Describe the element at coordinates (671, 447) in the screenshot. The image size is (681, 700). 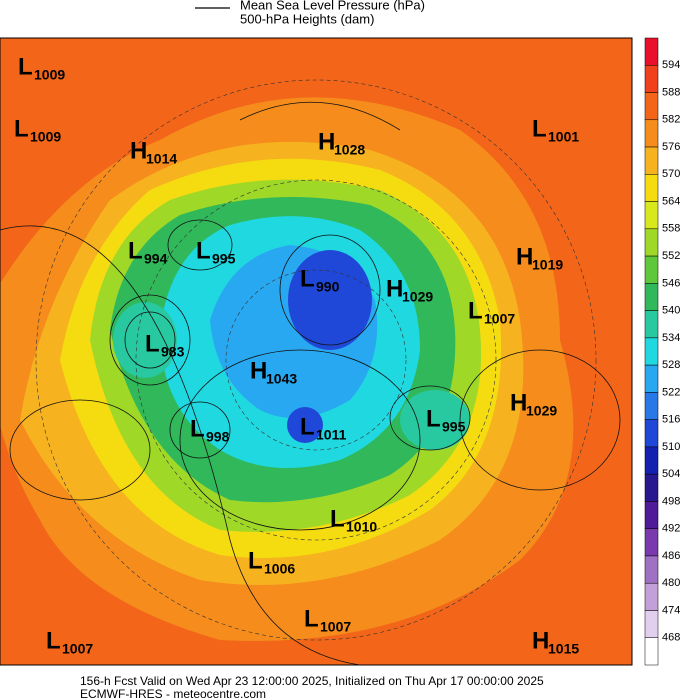
I see `colorbar-label: 510` at that location.